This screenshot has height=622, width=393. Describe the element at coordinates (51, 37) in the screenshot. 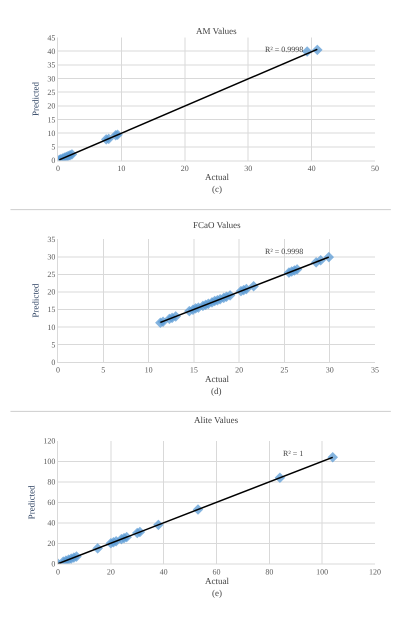

I see `y-tick-label: 45` at that location.